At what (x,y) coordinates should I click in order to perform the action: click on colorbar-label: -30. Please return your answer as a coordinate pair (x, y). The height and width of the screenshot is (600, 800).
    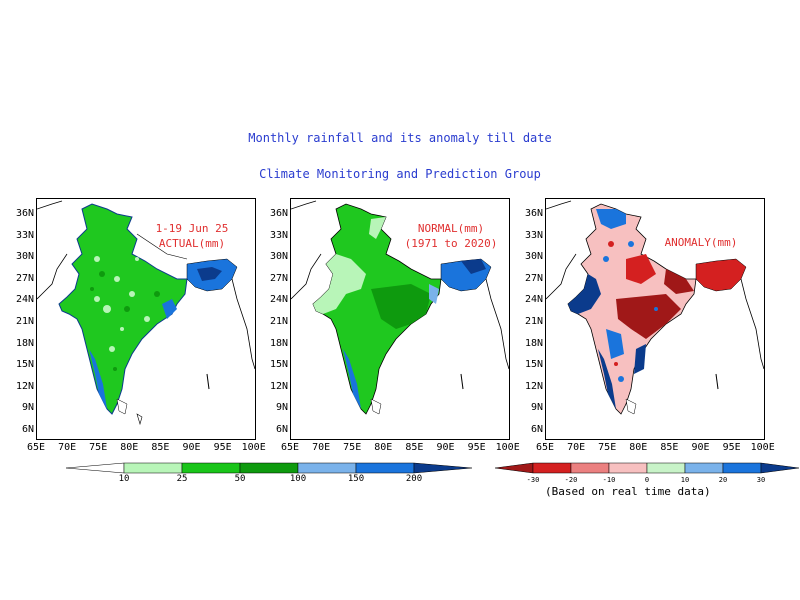
    Looking at the image, I should click on (533, 480).